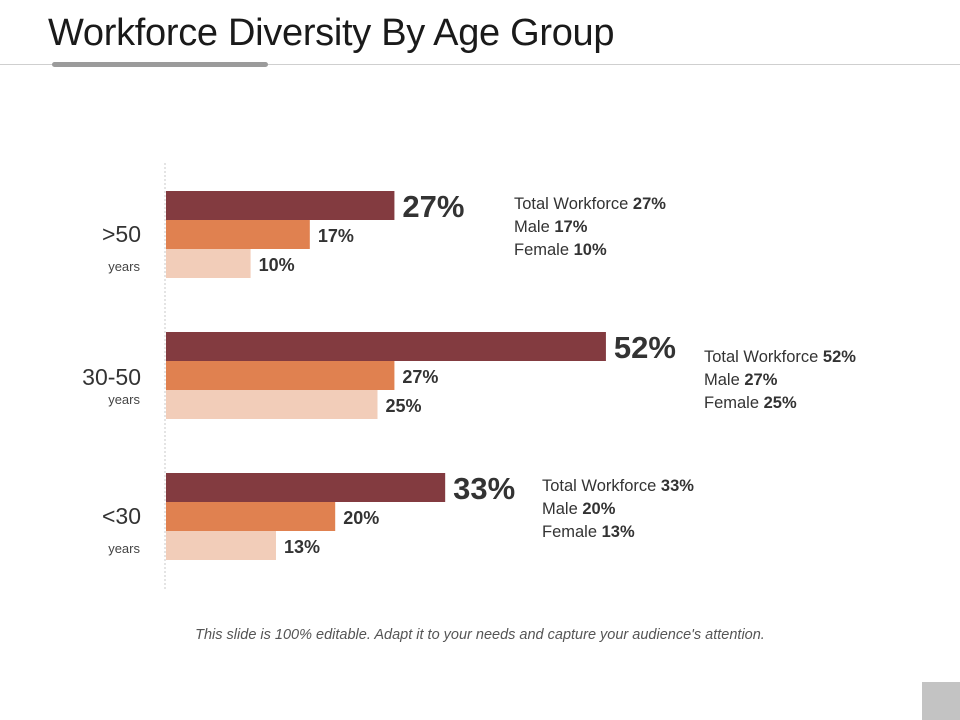 The image size is (960, 720). Describe the element at coordinates (570, 227) in the screenshot. I see `legend-series-value: 17%` at that location.